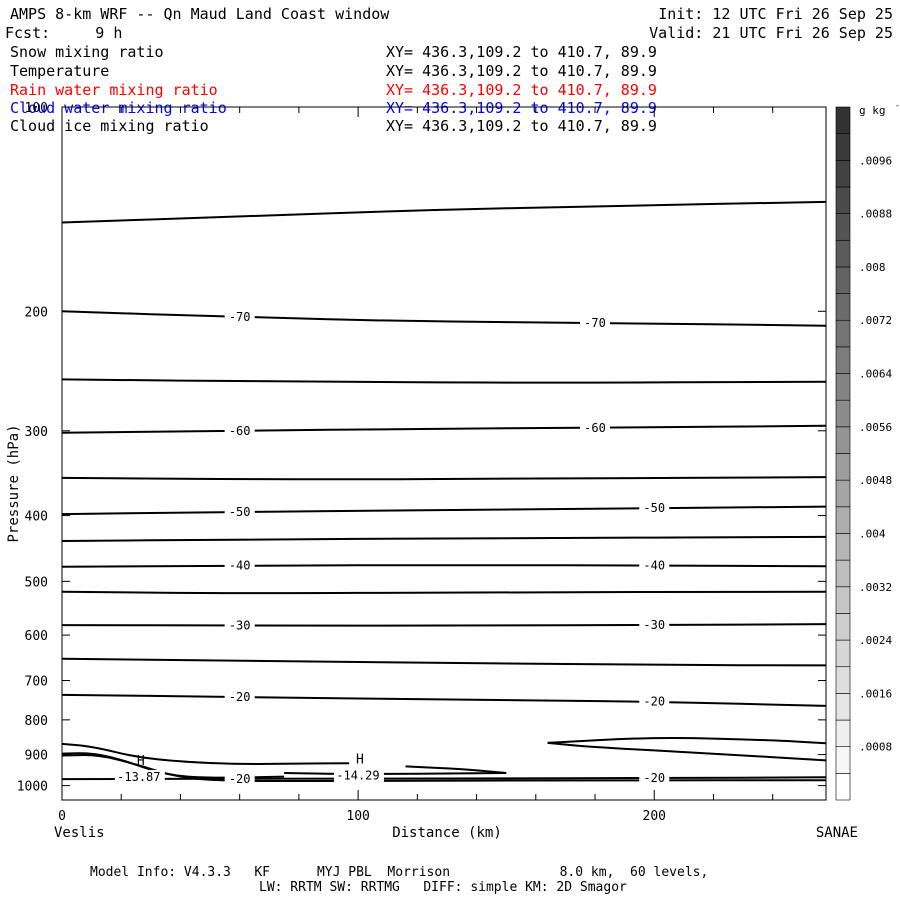 This screenshot has height=900, width=900. What do you see at coordinates (875, 693) in the screenshot?
I see `colorbar-tick-label: .0016` at bounding box center [875, 693].